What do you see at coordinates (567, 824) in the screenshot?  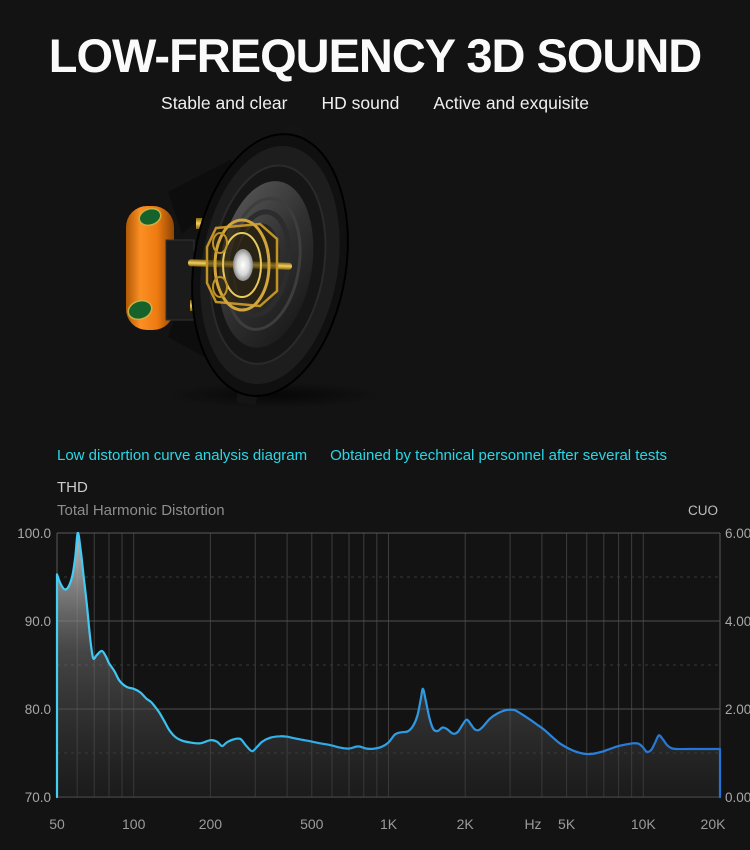 I see `x-axis-tick-label: 5K` at bounding box center [567, 824].